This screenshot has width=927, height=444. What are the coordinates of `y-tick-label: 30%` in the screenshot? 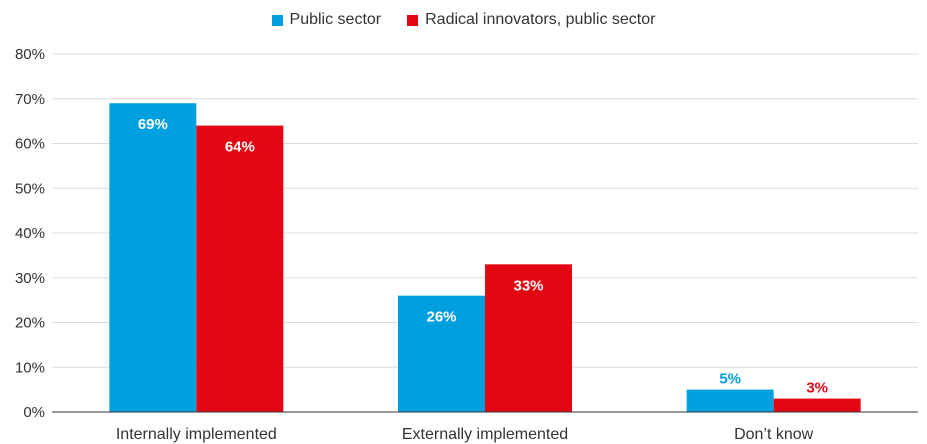 It's located at (30, 278).